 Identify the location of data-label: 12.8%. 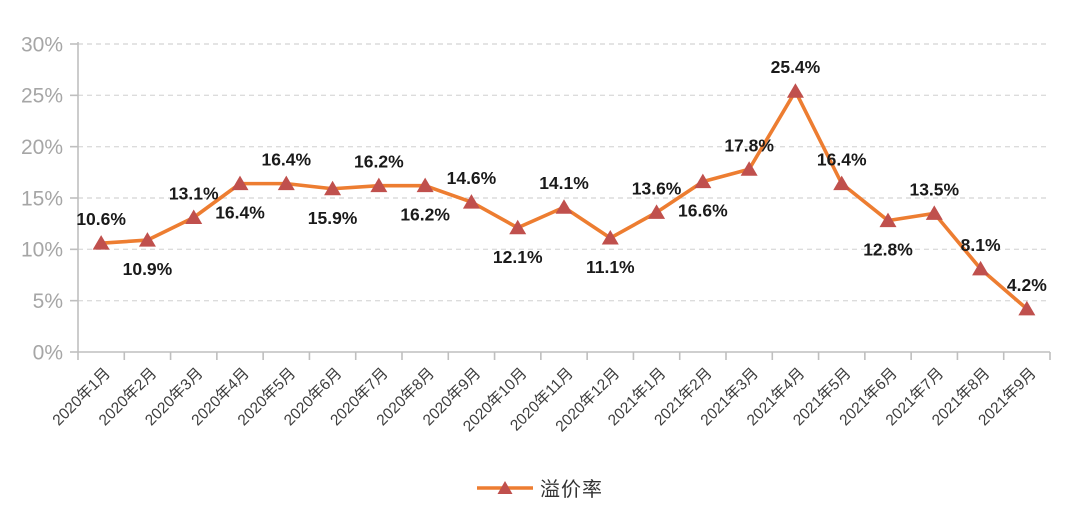
(888, 250).